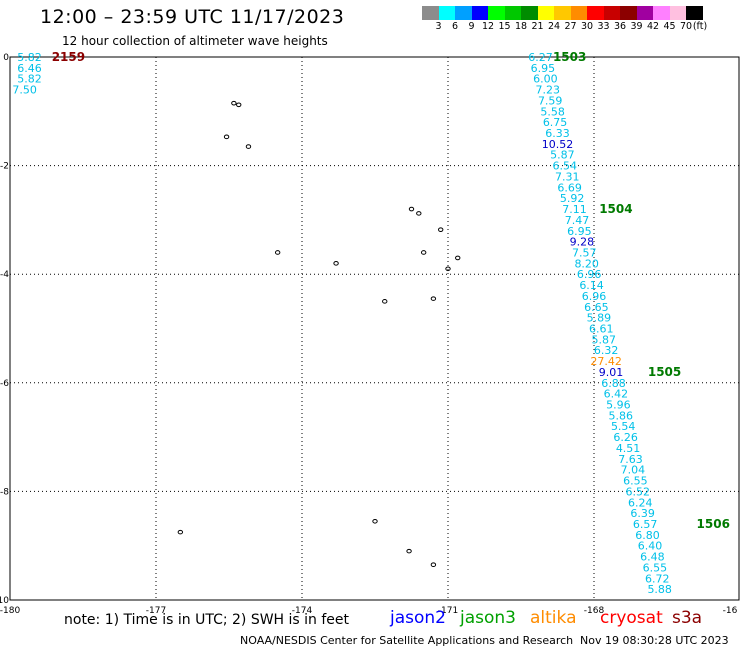 The width and height of the screenshot is (740, 650). I want to click on colorbar-label: 3, so click(438, 26).